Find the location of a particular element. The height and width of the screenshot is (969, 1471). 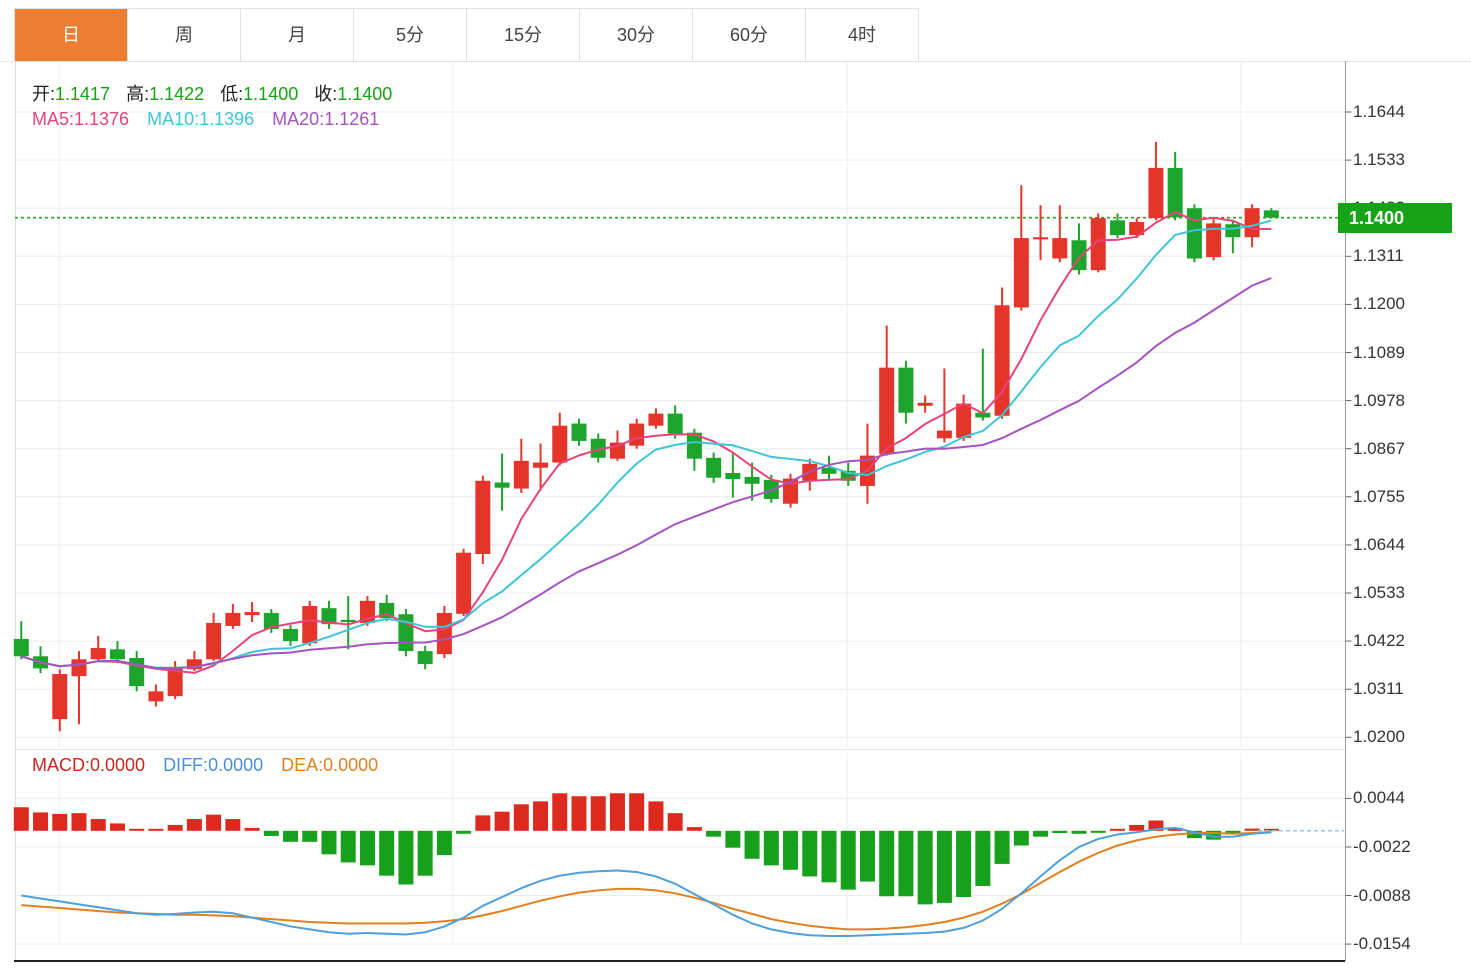

legend-text: 低: is located at coordinates (232, 94).